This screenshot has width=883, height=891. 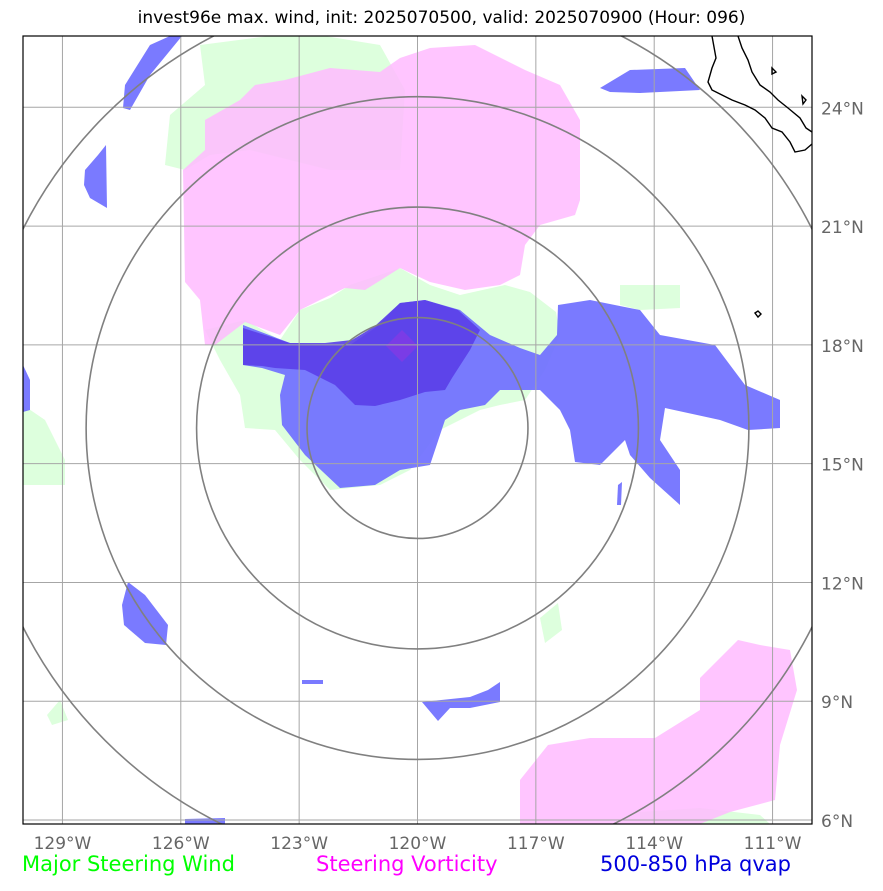 I want to click on lon-tick-label: 126°W, so click(x=181, y=844).